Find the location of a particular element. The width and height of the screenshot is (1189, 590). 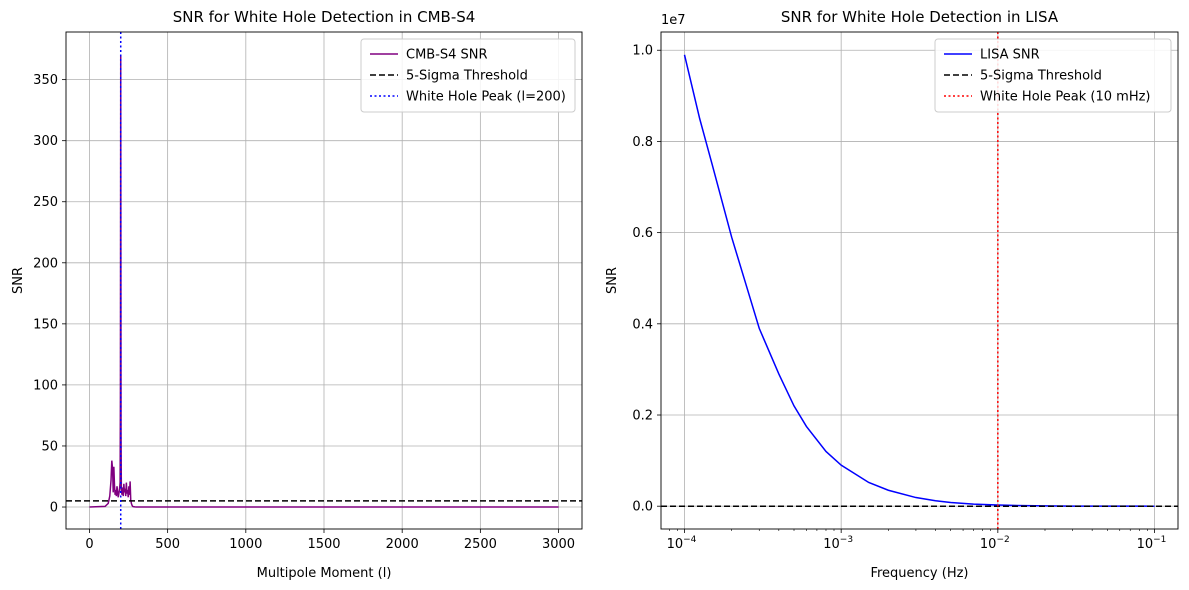

lisa-y-tick-label: 0.2 is located at coordinates (642, 416).